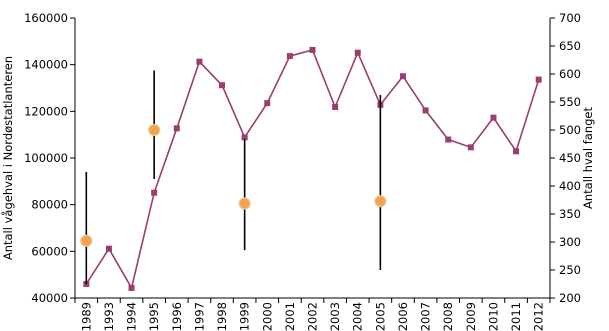 The width and height of the screenshot is (609, 331). What do you see at coordinates (570, 242) in the screenshot?
I see `y2-tick-label: 300` at bounding box center [570, 242].